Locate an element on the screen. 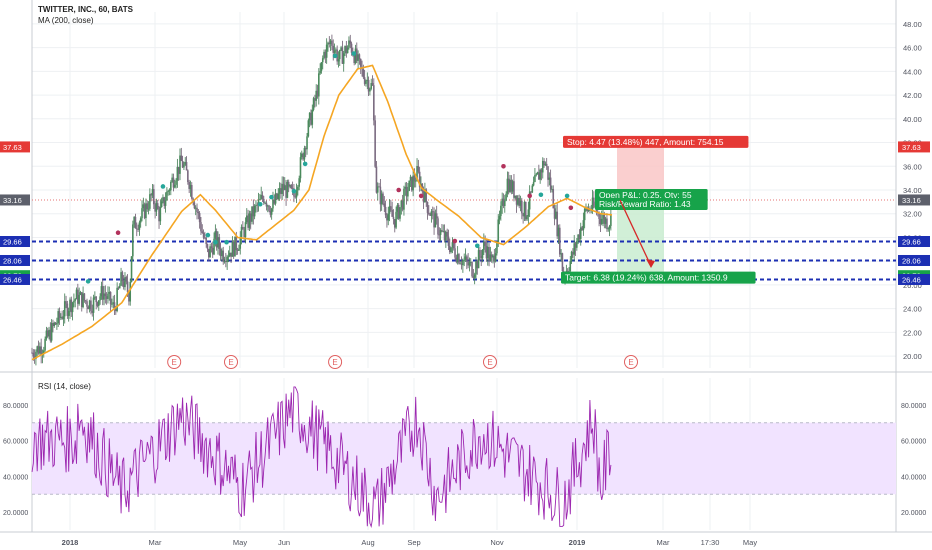 This screenshot has height=550, width=932. rsi-title: RSI (14, close) is located at coordinates (64, 386).